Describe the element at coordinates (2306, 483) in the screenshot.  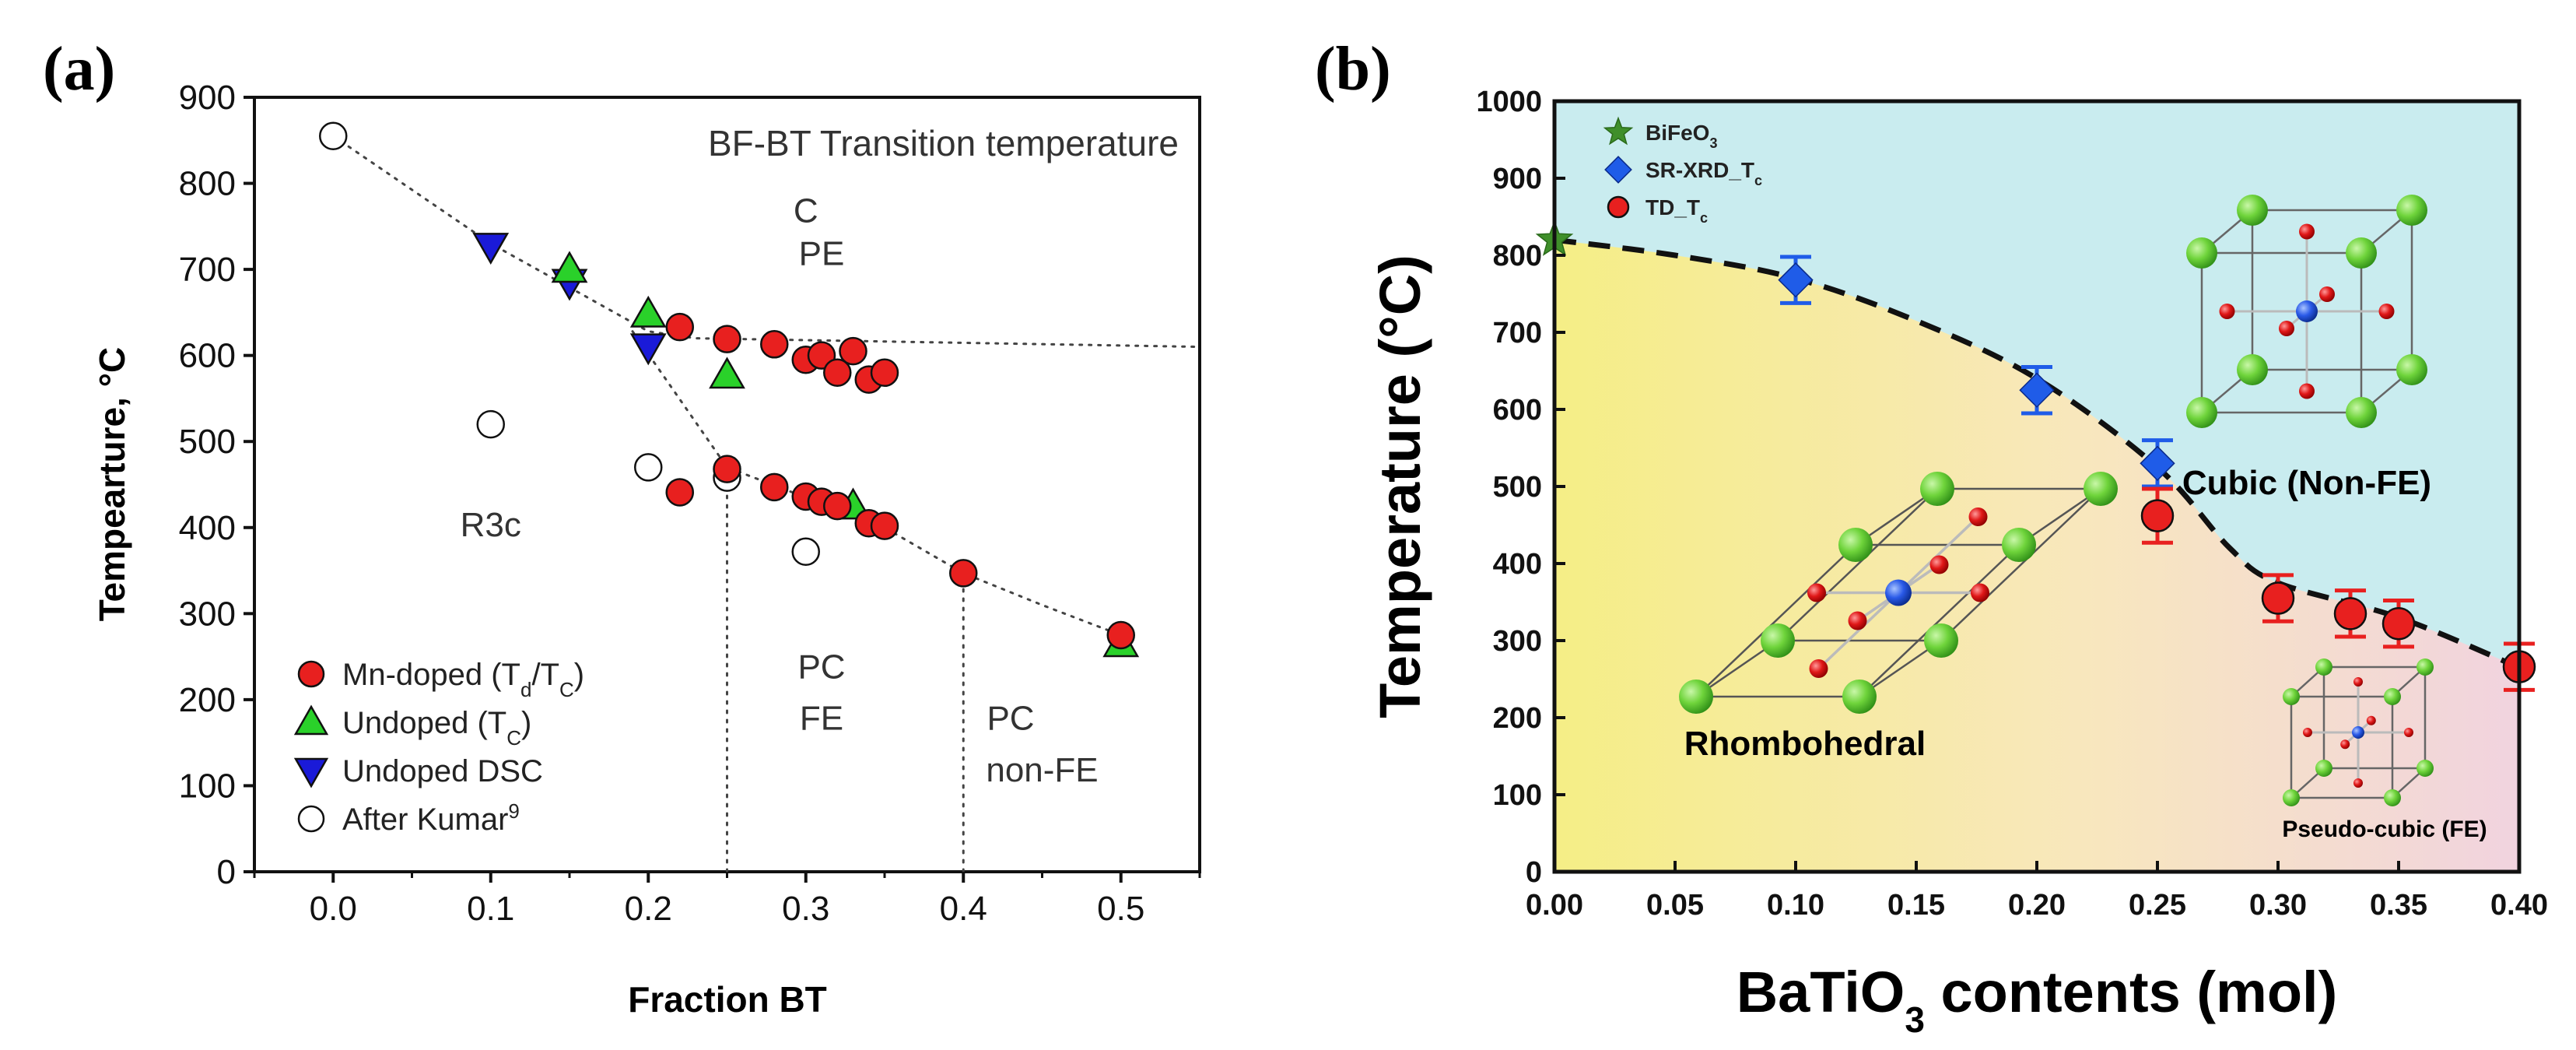
I see `region-label-cubic: Cubic (Non-FE)` at that location.